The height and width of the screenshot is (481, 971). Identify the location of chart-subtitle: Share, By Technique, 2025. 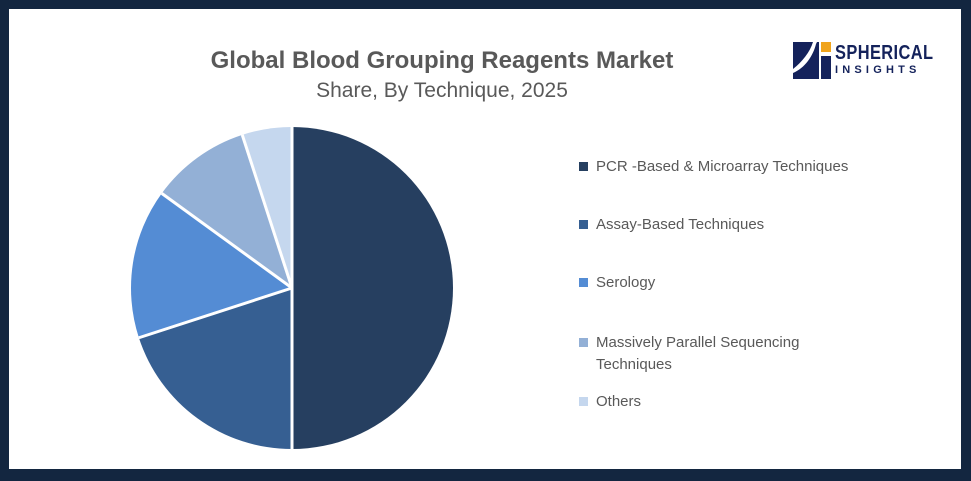
(442, 90).